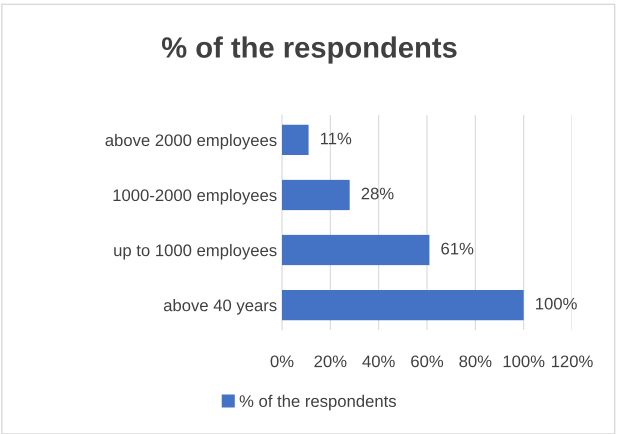 The height and width of the screenshot is (434, 619). What do you see at coordinates (475, 361) in the screenshot?
I see `x-tick-label: 80%` at bounding box center [475, 361].